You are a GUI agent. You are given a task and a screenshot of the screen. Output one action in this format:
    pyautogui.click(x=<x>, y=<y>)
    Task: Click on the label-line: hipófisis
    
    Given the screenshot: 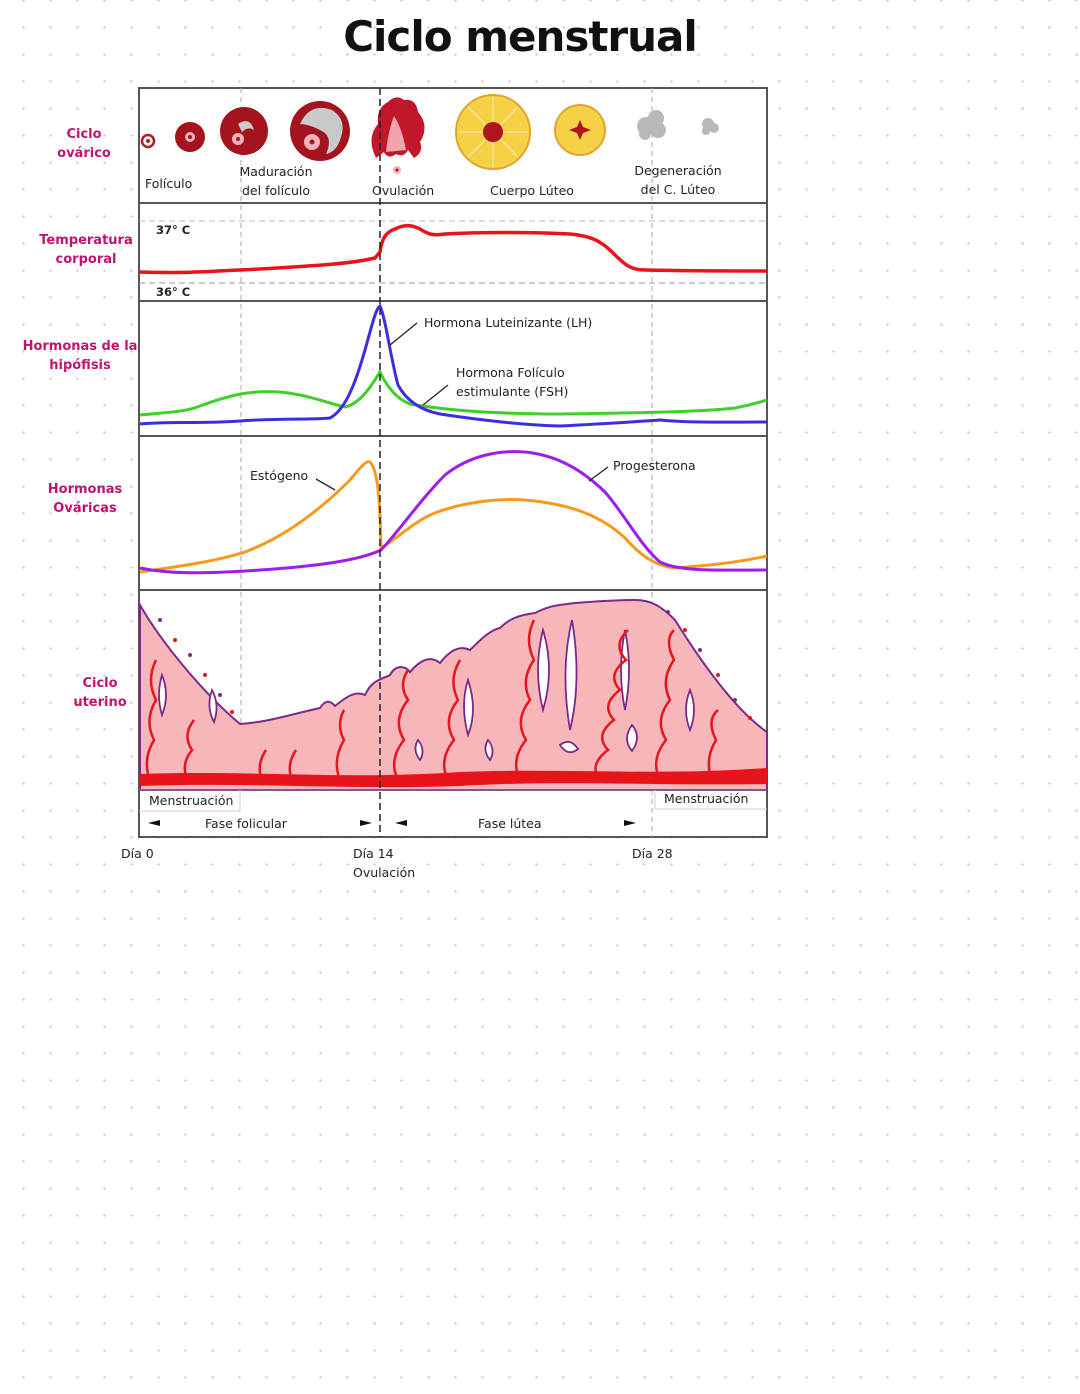 What is the action you would take?
    pyautogui.click(x=80, y=365)
    